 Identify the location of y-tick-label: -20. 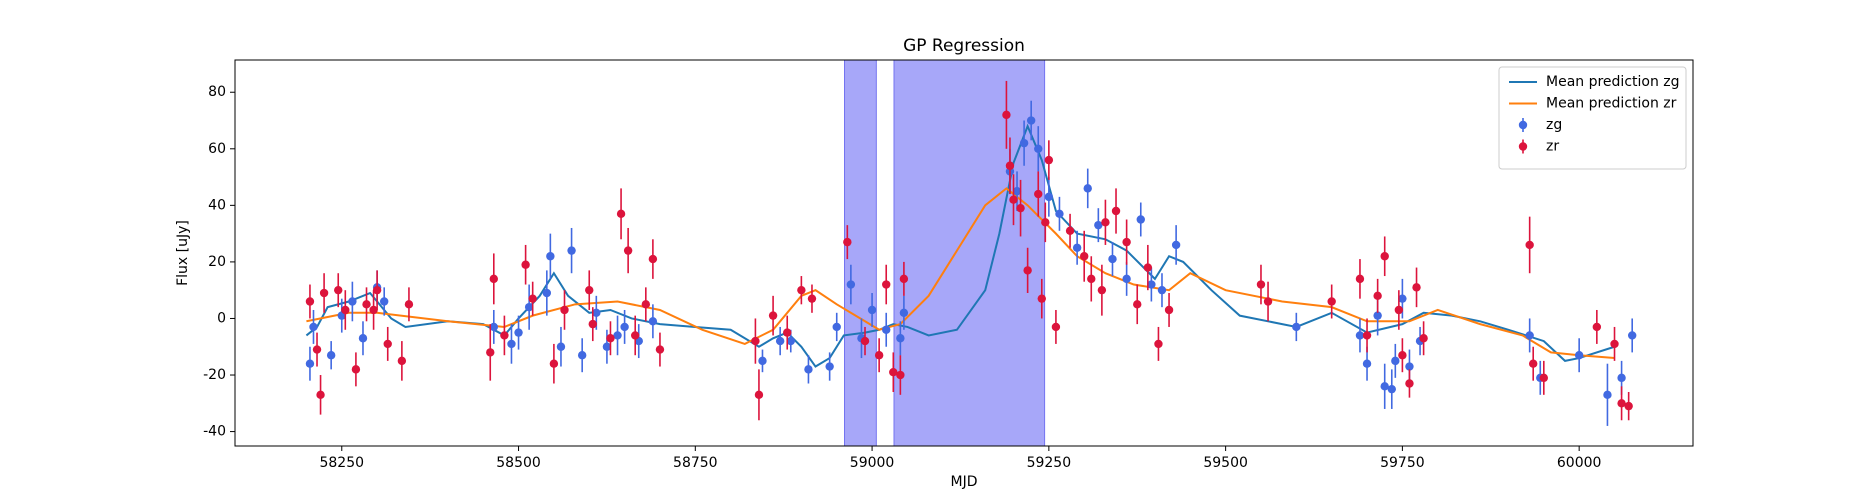
(214, 375).